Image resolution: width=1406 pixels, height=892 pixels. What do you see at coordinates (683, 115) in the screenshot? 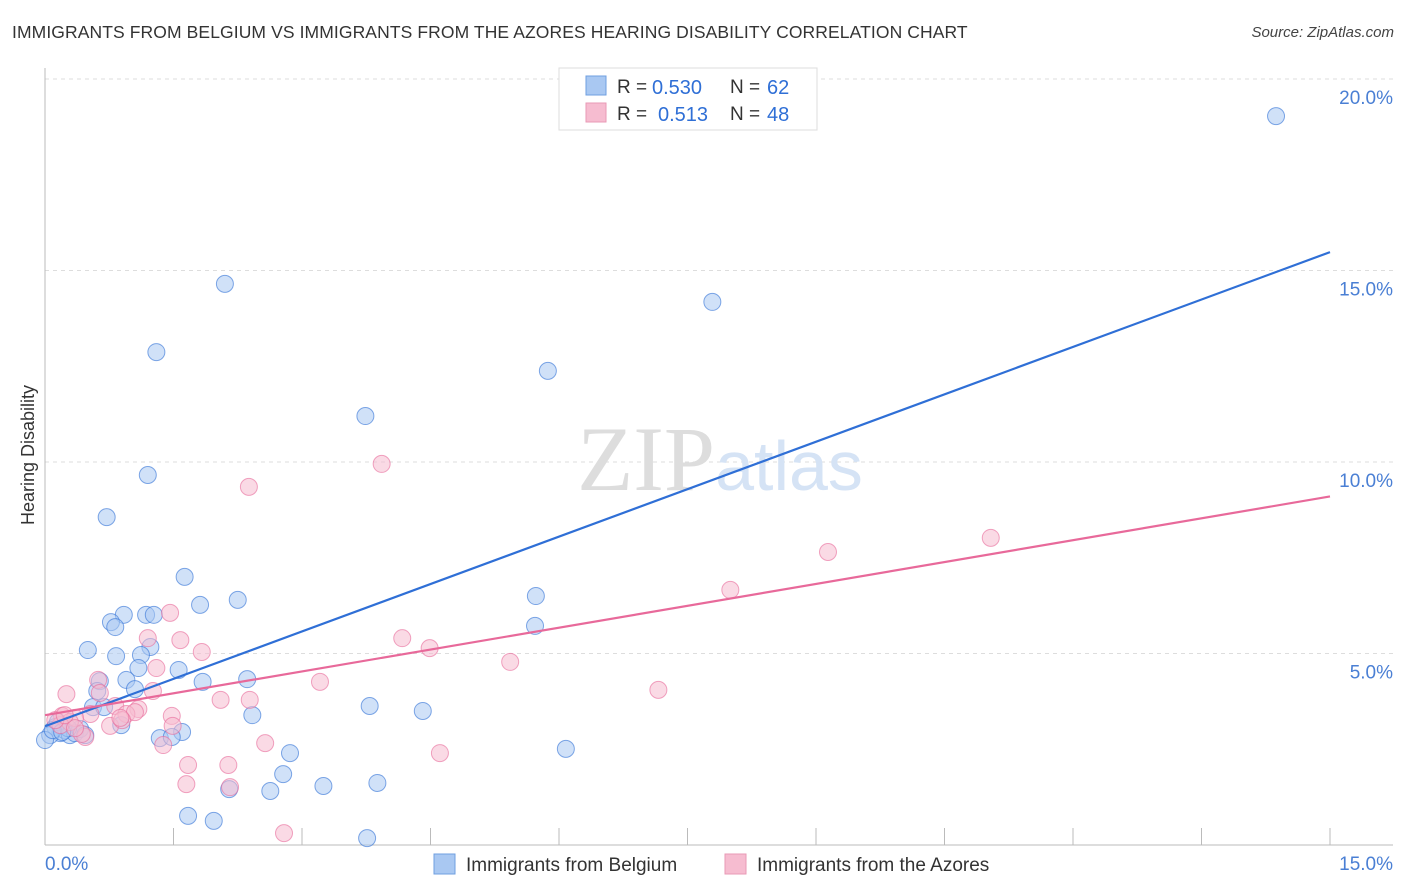
I see `r-value: 0.513` at bounding box center [683, 115].